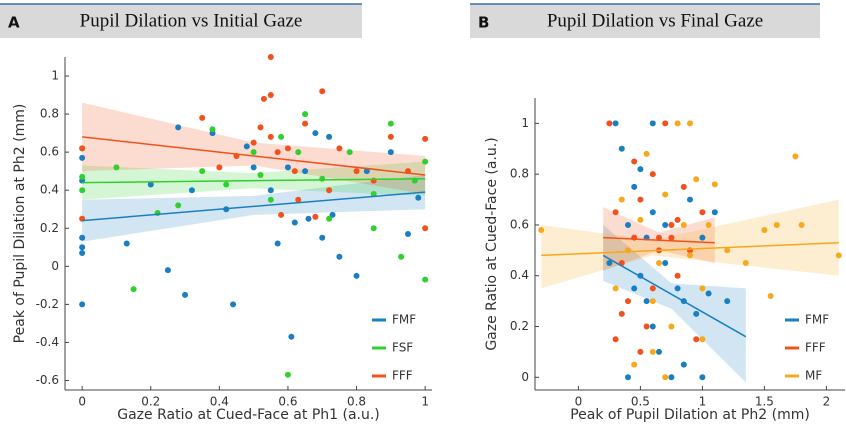 This screenshot has height=426, width=846. Describe the element at coordinates (356, 402) in the screenshot. I see `x-tick-label: 0.8` at that location.